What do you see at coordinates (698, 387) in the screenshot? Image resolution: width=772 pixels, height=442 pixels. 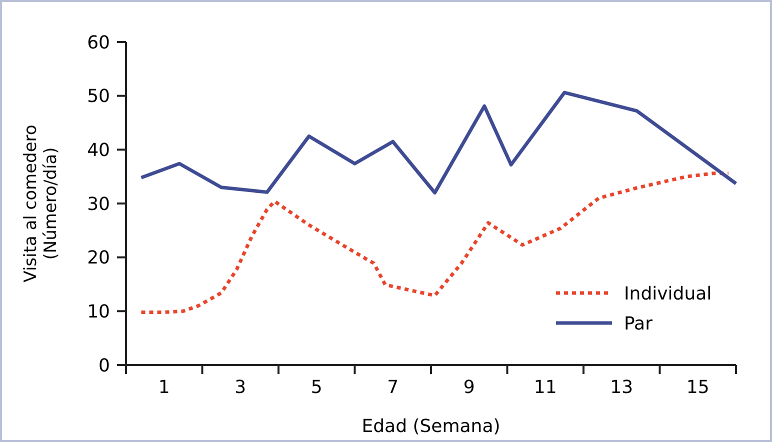 I see `x-tick-label: 15` at bounding box center [698, 387].